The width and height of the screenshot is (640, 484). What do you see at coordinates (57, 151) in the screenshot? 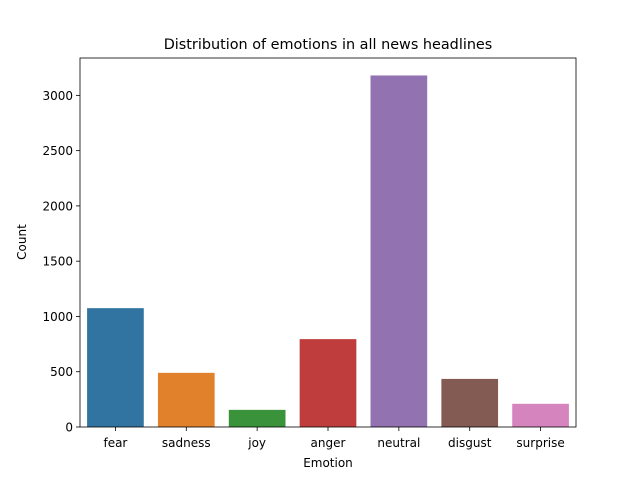
I see `y-tick-label-2500: 2500` at bounding box center [57, 151].